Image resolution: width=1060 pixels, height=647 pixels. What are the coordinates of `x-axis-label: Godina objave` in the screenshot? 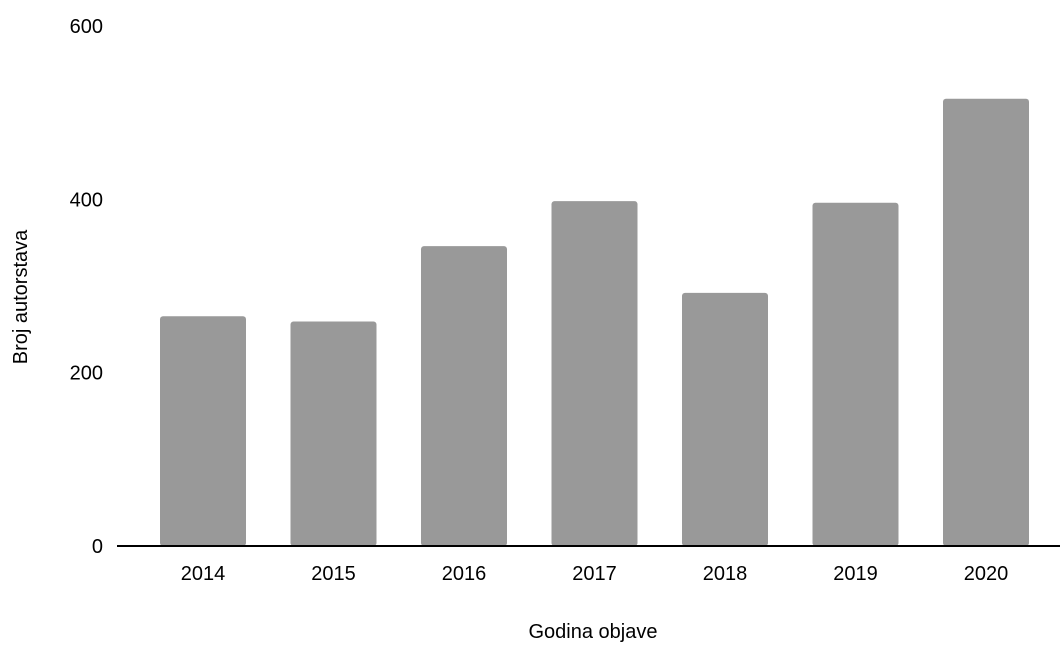 It's located at (593, 631).